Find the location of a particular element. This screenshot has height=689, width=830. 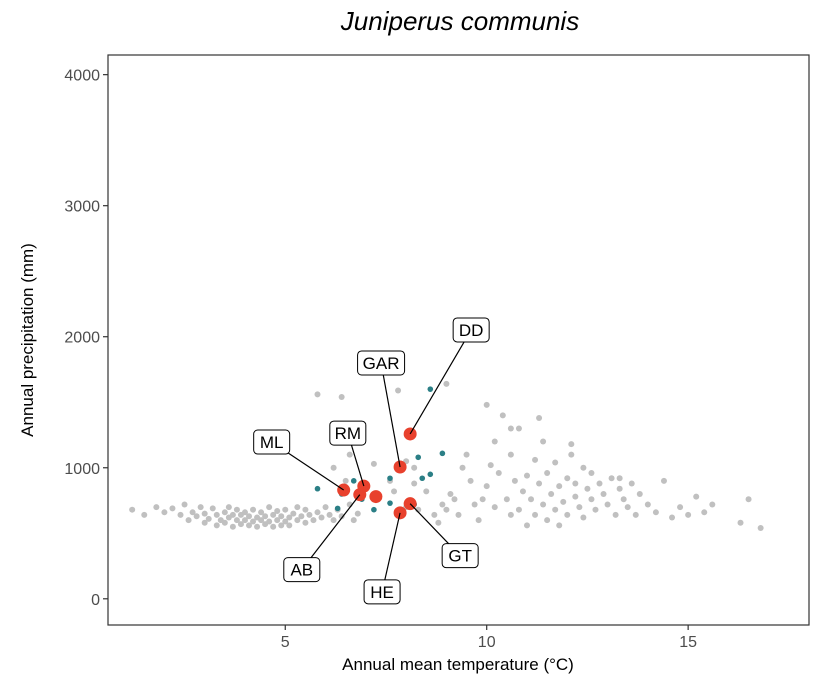

y-tick-label: 4000 is located at coordinates (82, 76).